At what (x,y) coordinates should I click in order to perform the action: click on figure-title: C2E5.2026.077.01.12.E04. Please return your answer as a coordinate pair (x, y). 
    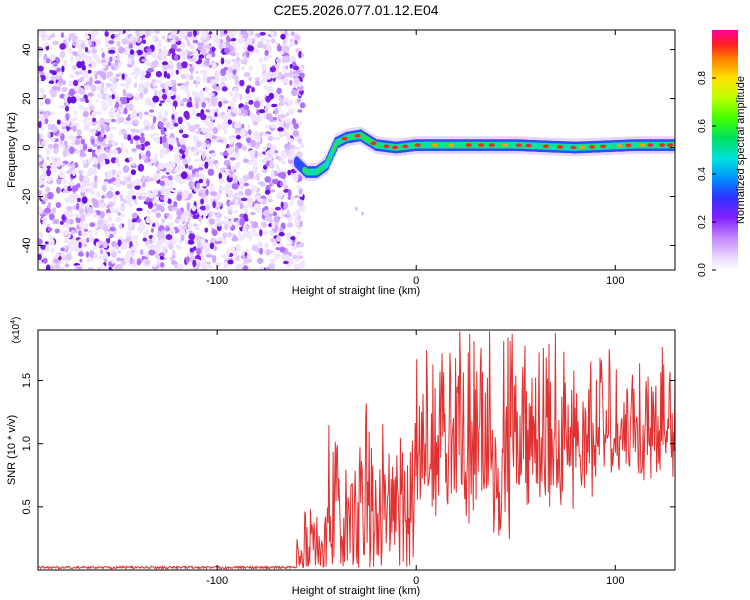
    Looking at the image, I should click on (355, 10).